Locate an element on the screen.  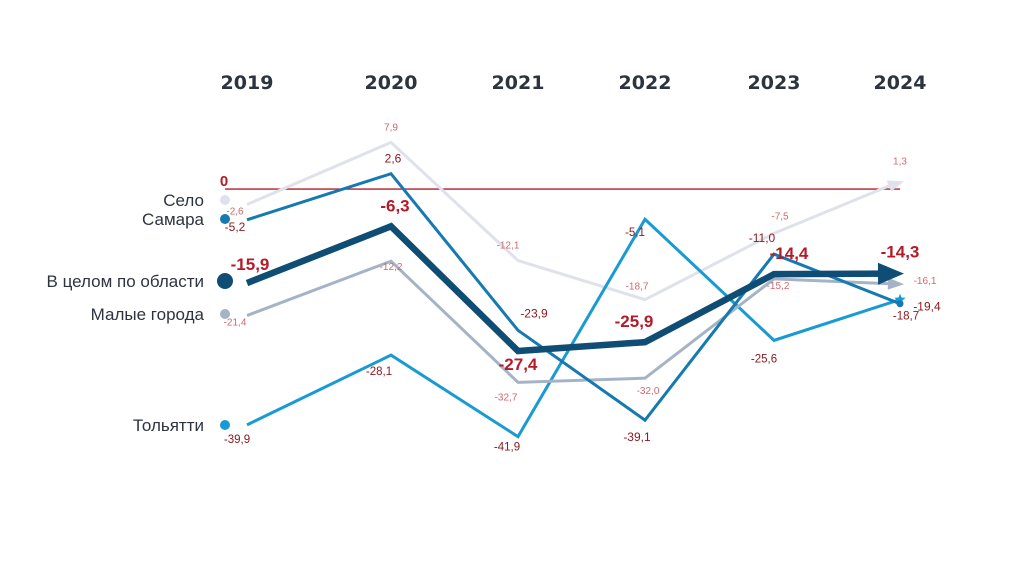
data-label-samara-2020: 2,6 is located at coordinates (393, 159).